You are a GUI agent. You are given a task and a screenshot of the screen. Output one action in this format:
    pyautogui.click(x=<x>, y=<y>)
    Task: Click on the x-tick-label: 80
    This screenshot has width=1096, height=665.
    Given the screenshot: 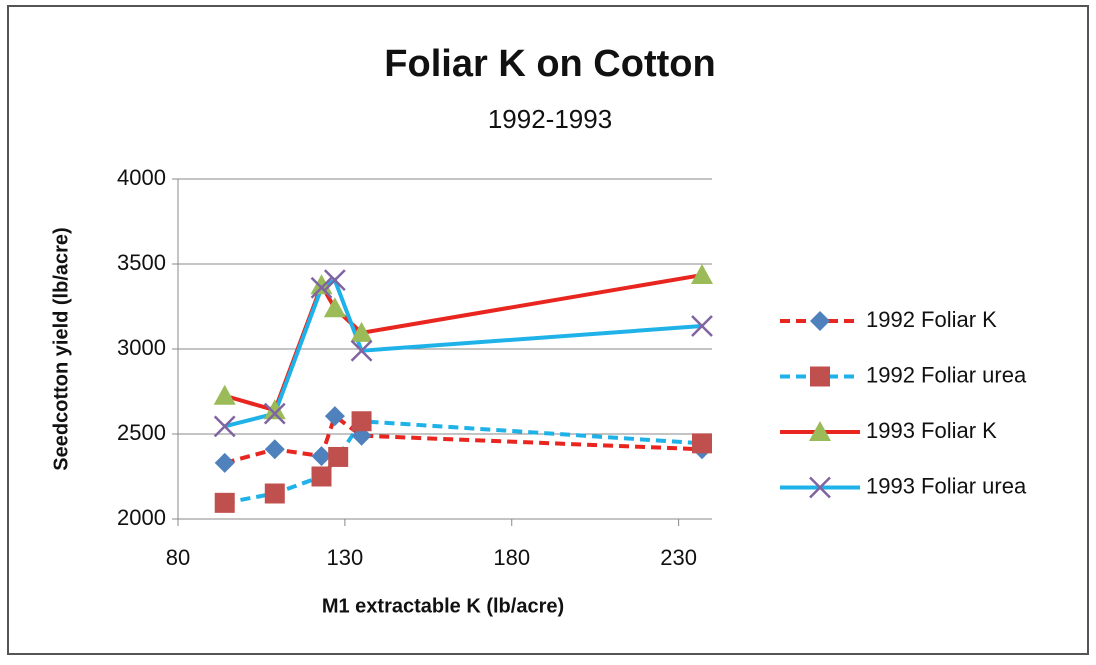 What is the action you would take?
    pyautogui.click(x=178, y=557)
    